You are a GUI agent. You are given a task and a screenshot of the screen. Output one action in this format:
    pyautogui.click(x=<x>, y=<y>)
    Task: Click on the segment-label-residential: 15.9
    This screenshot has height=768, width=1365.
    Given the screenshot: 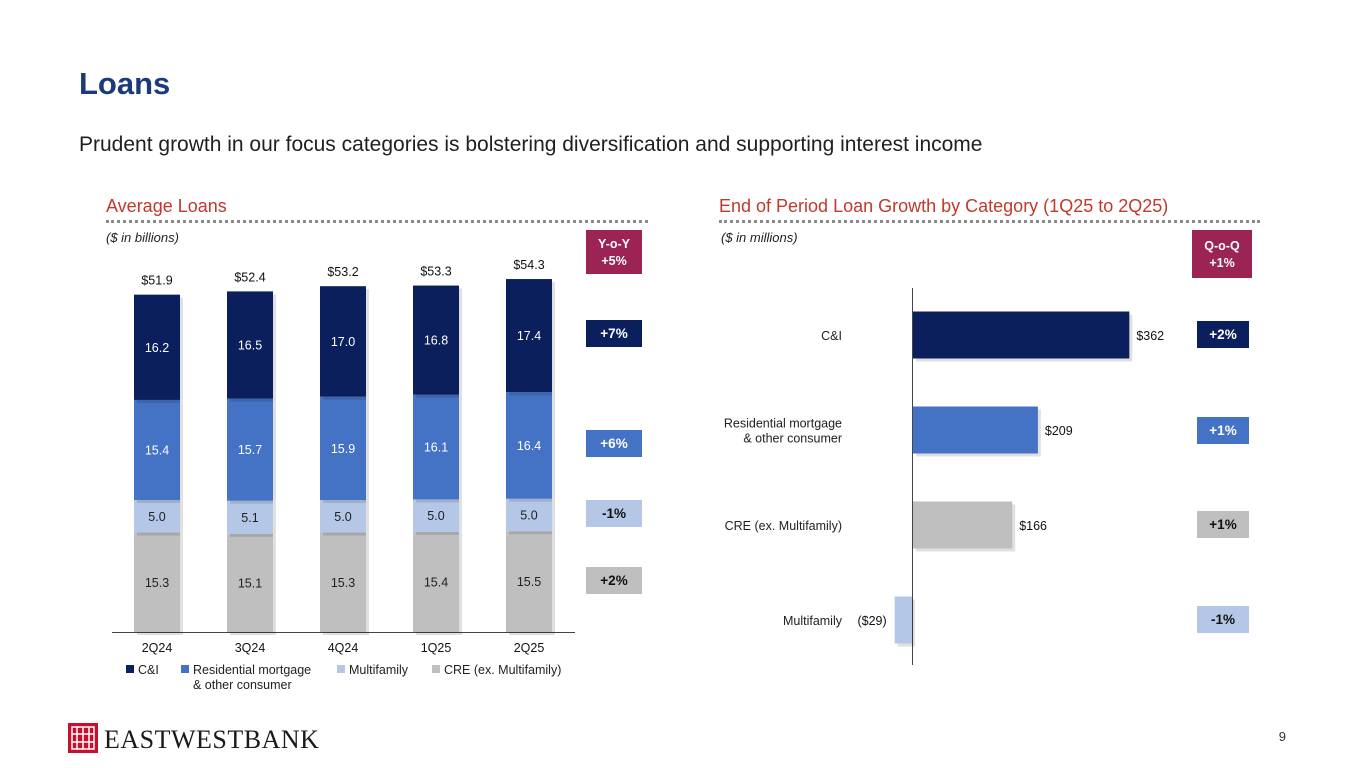 What is the action you would take?
    pyautogui.click(x=343, y=449)
    